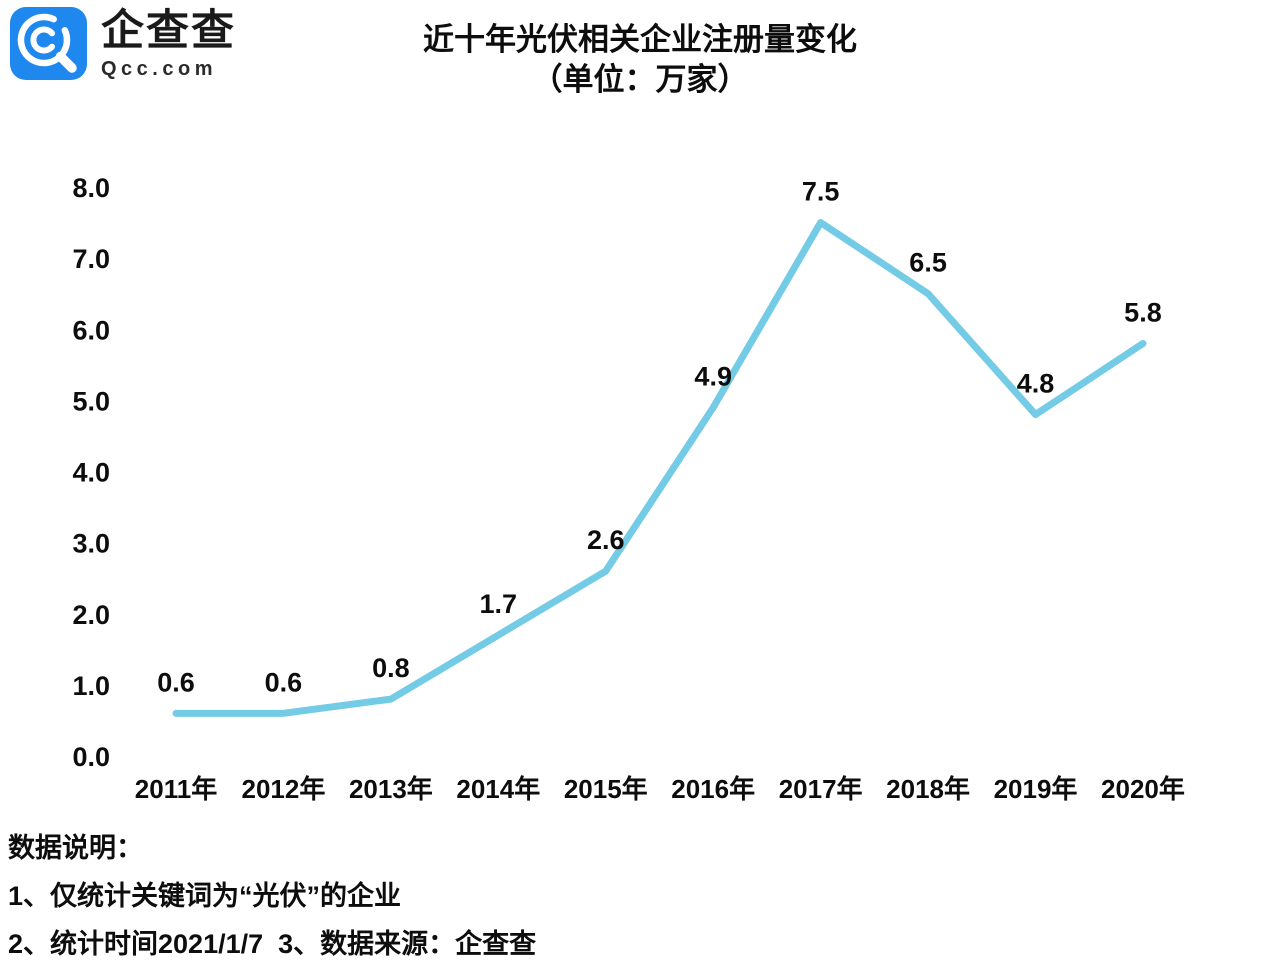  I want to click on x-axis-label: 2011年, so click(176, 789).